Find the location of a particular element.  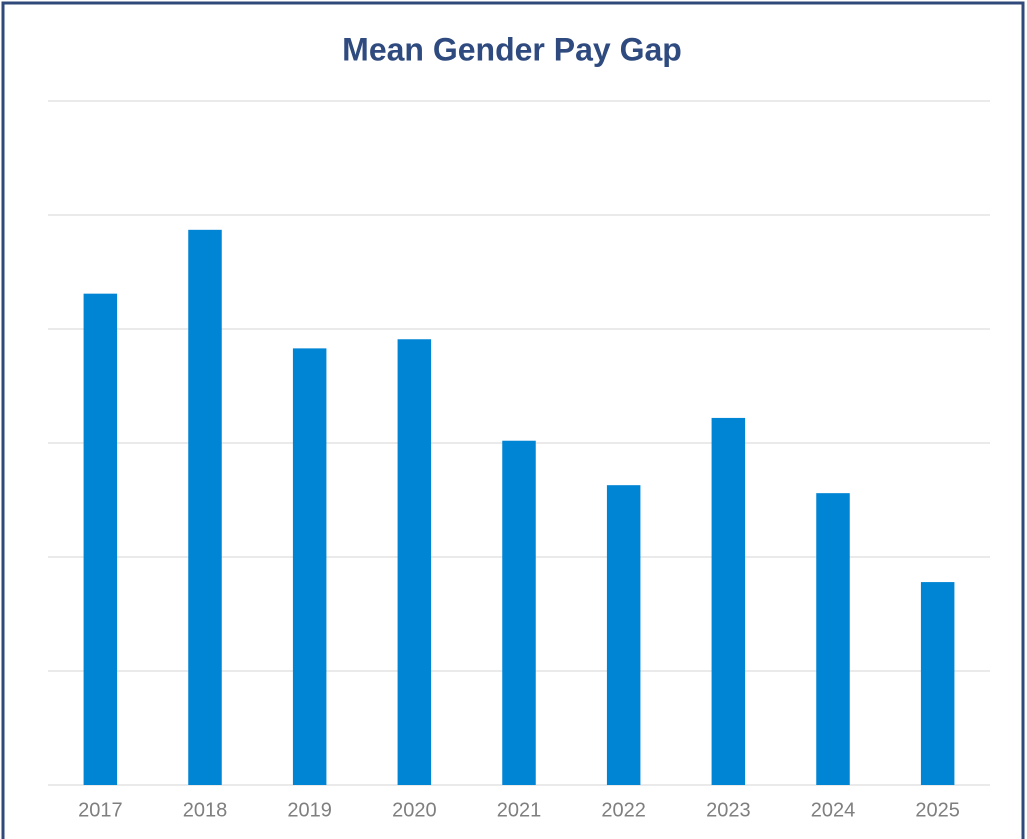

x-tick-label: 2023 is located at coordinates (728, 810).